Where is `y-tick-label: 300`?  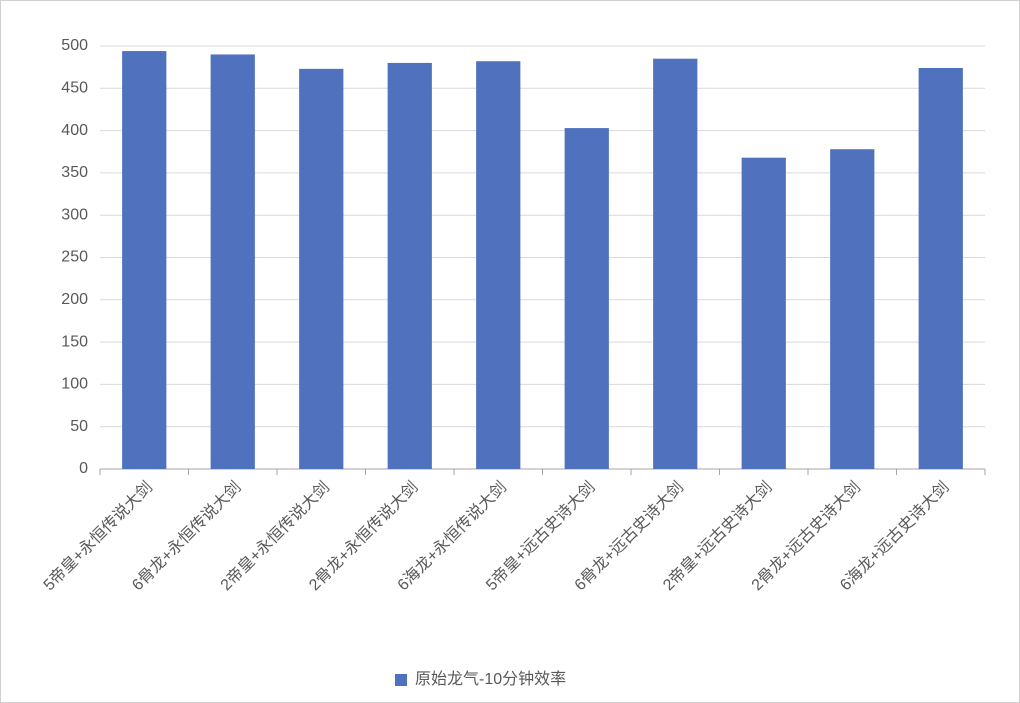 y-tick-label: 300 is located at coordinates (74, 214).